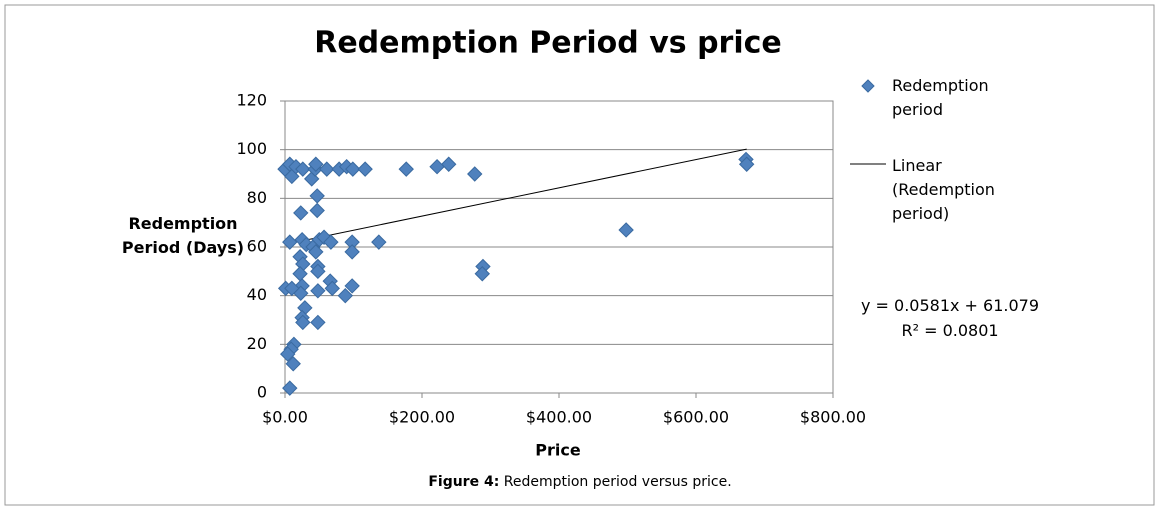 The width and height of the screenshot is (1159, 510). What do you see at coordinates (618, 482) in the screenshot?
I see `caption-text: Redemption period versus price.` at bounding box center [618, 482].